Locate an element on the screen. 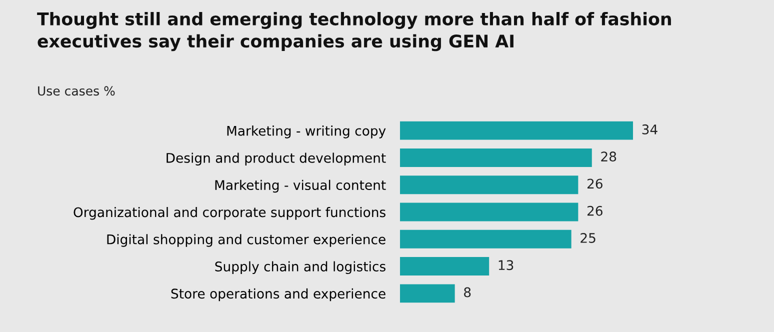 The image size is (774, 332). data-label: 8 is located at coordinates (467, 292).